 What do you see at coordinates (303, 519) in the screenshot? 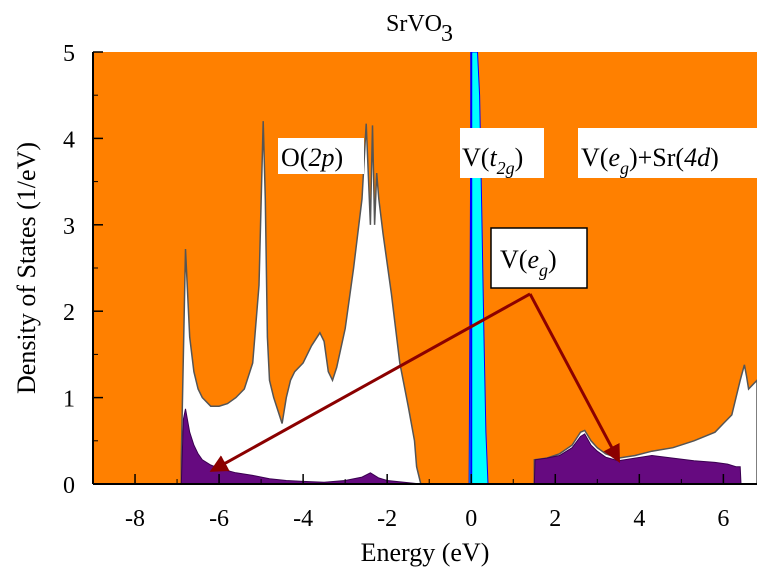
I see `x-tick-label: -4` at bounding box center [303, 519].